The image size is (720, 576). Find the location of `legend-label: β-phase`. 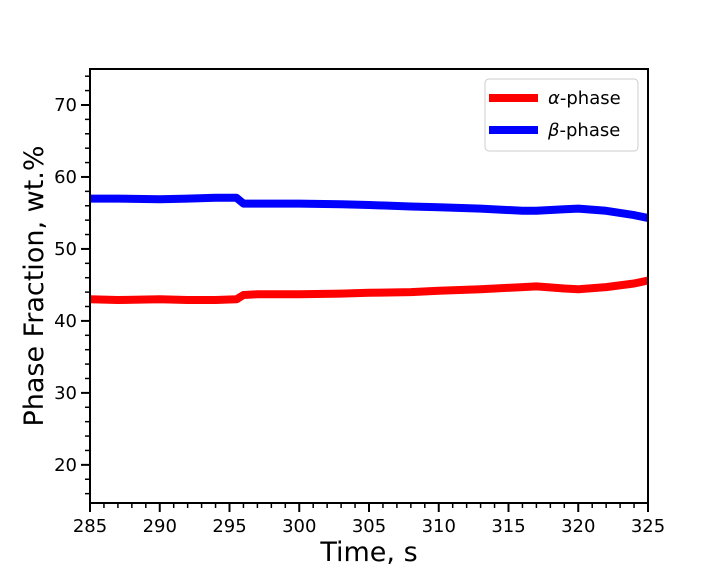

legend-label: β-phase is located at coordinates (583, 130).